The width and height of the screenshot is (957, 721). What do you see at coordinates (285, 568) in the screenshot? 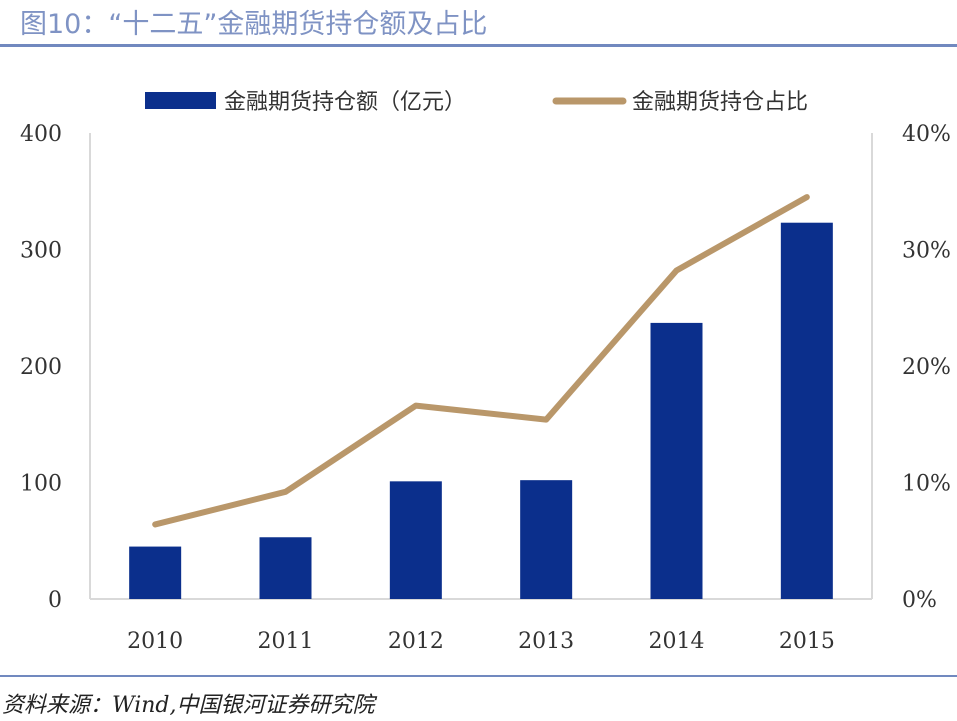
I see `bar-2011` at bounding box center [285, 568].